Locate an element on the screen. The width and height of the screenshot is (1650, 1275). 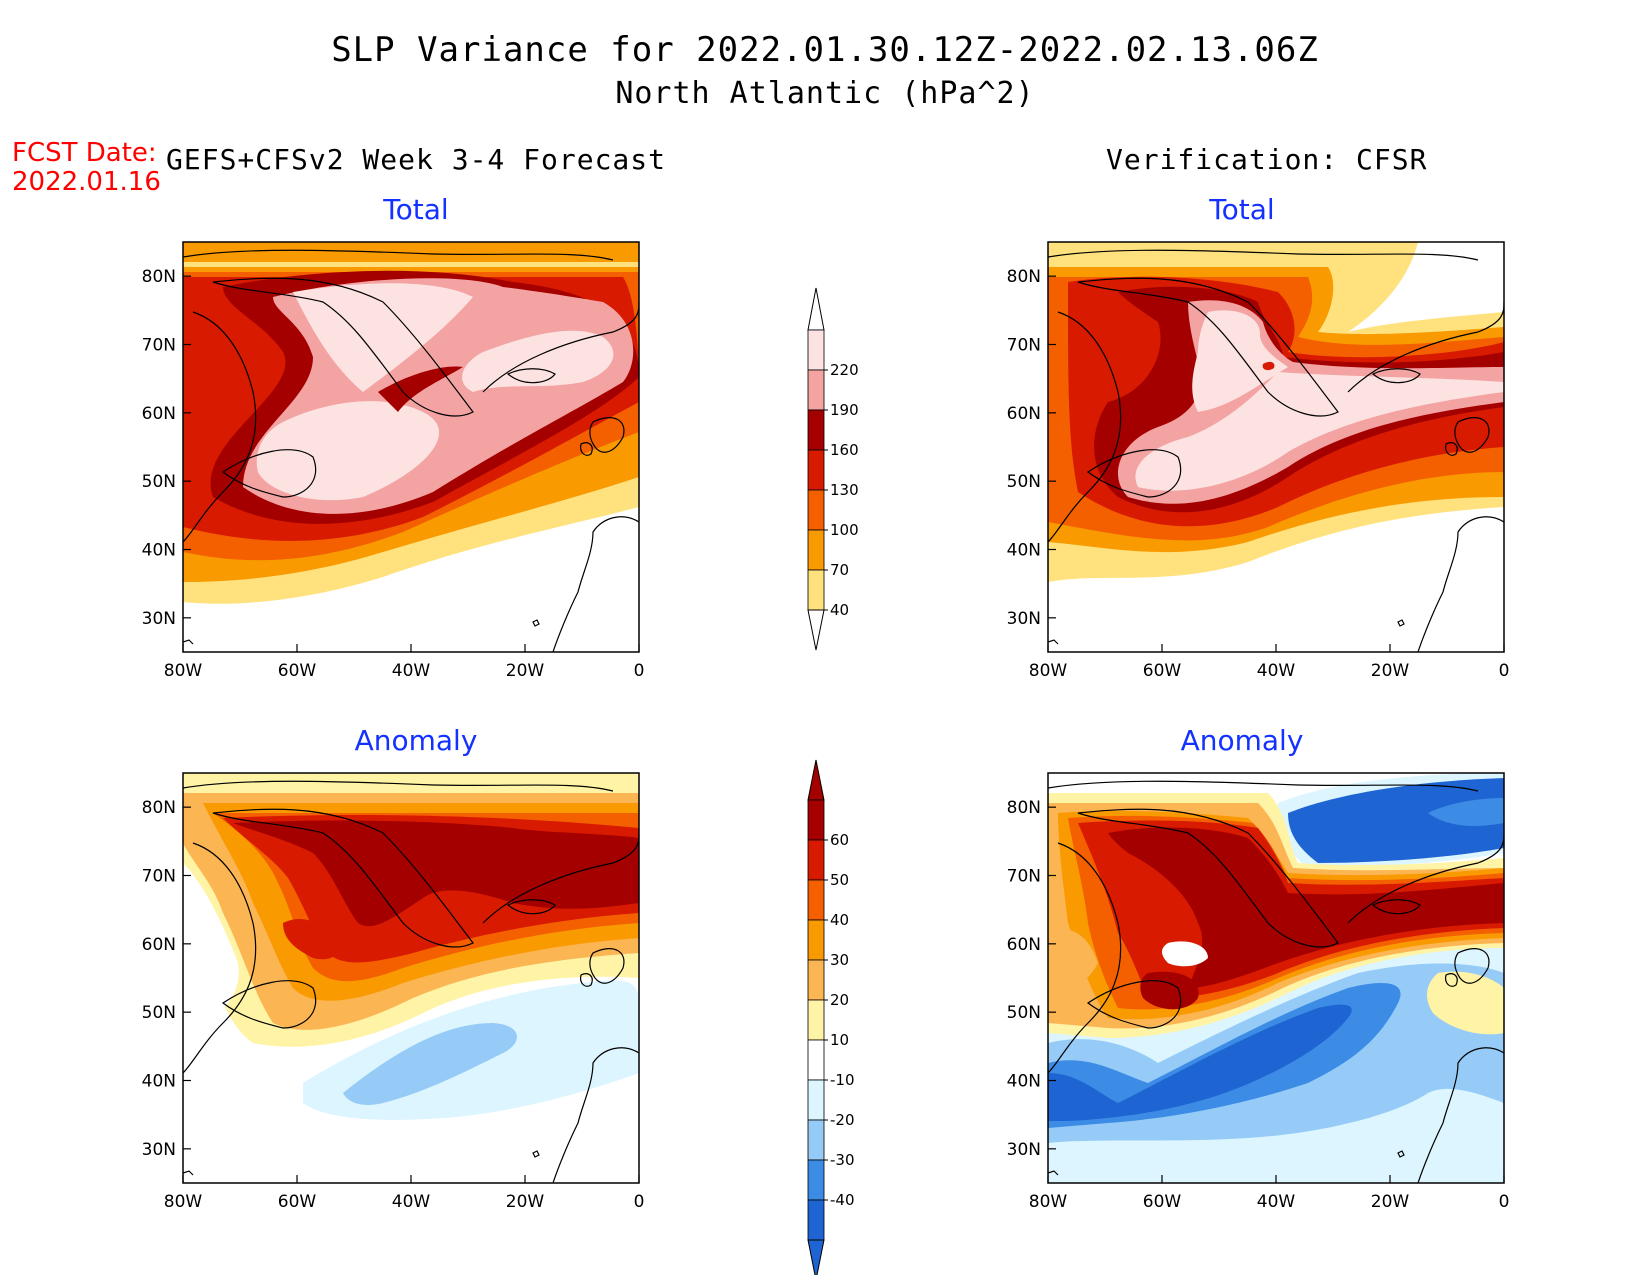
anomaly-colorbar-label: 60 is located at coordinates (839, 840).